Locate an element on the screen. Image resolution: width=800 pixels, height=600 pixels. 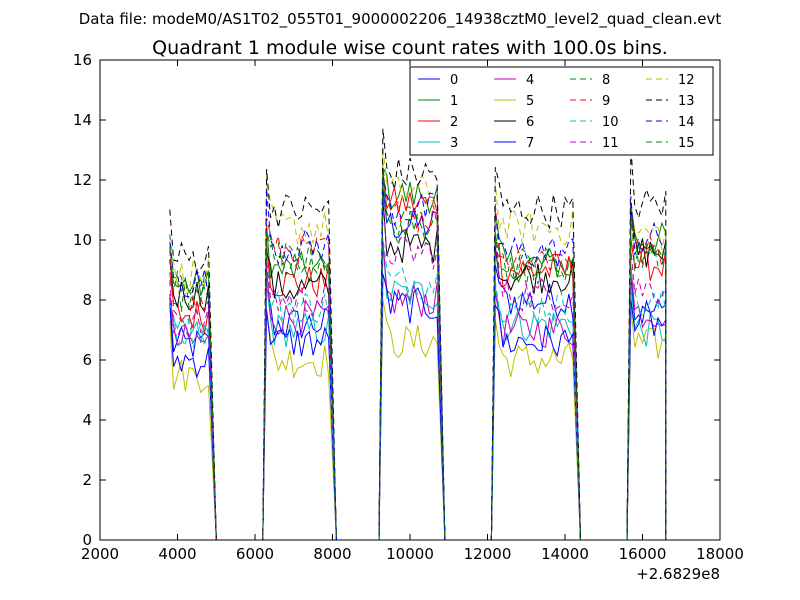
x-tick-label: 10000 is located at coordinates (410, 554).